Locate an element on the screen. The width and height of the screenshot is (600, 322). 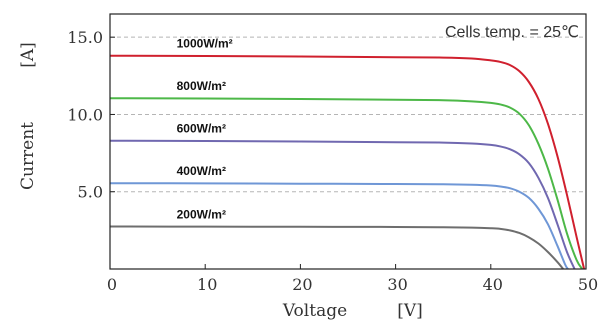
y-tick-label: 10.0 is located at coordinates (85, 114).